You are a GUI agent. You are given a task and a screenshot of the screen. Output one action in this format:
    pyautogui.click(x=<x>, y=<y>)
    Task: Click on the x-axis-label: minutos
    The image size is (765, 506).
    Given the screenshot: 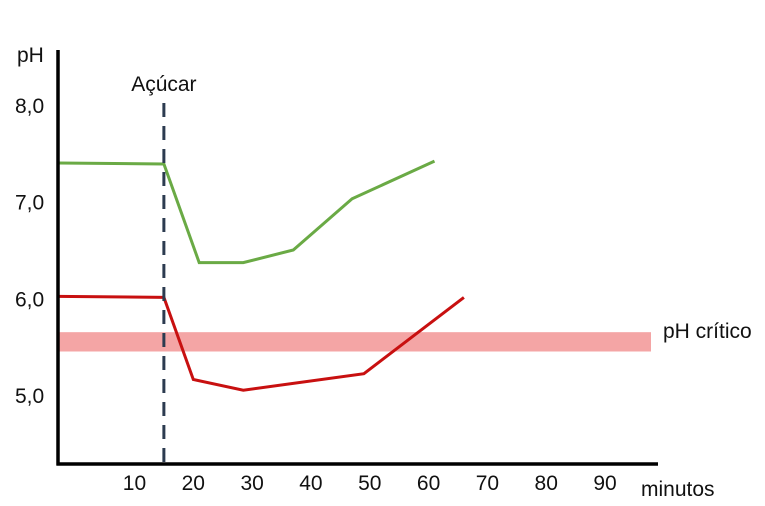 What is the action you would take?
    pyautogui.click(x=678, y=489)
    